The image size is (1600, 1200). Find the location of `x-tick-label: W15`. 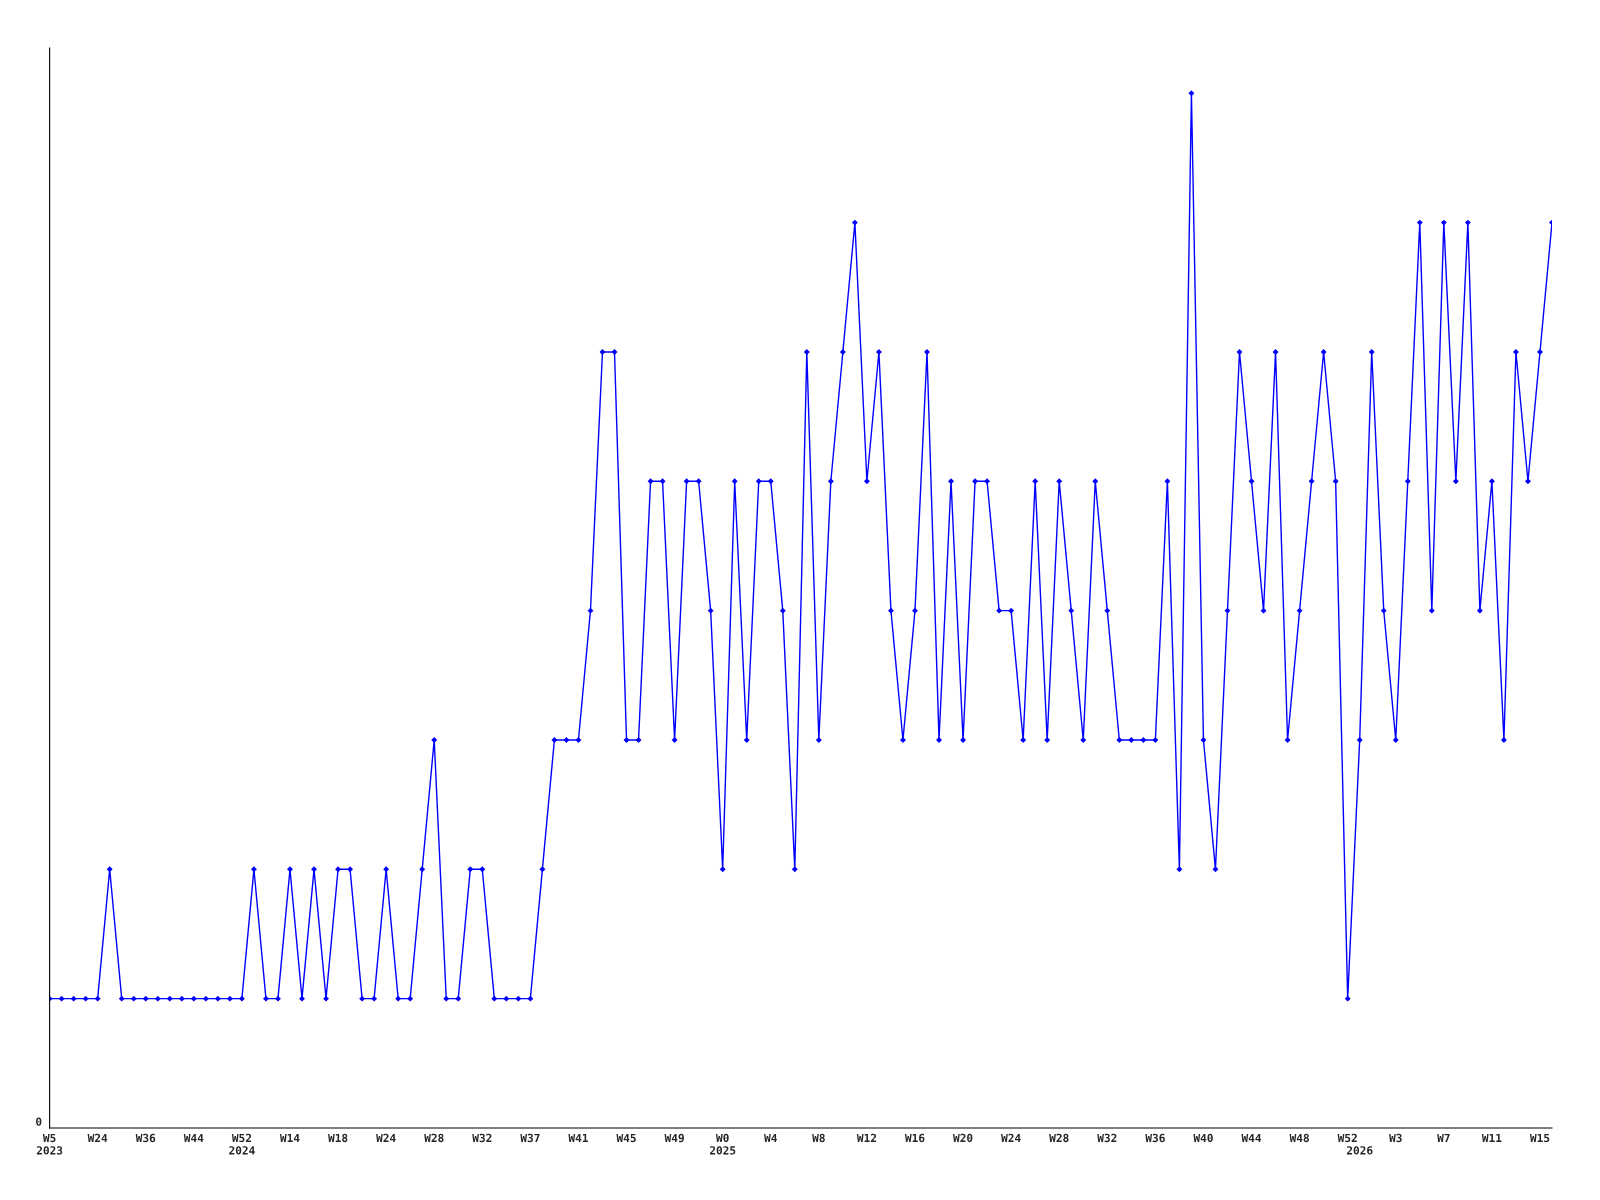

x-tick-label: W15 is located at coordinates (1539, 1138).